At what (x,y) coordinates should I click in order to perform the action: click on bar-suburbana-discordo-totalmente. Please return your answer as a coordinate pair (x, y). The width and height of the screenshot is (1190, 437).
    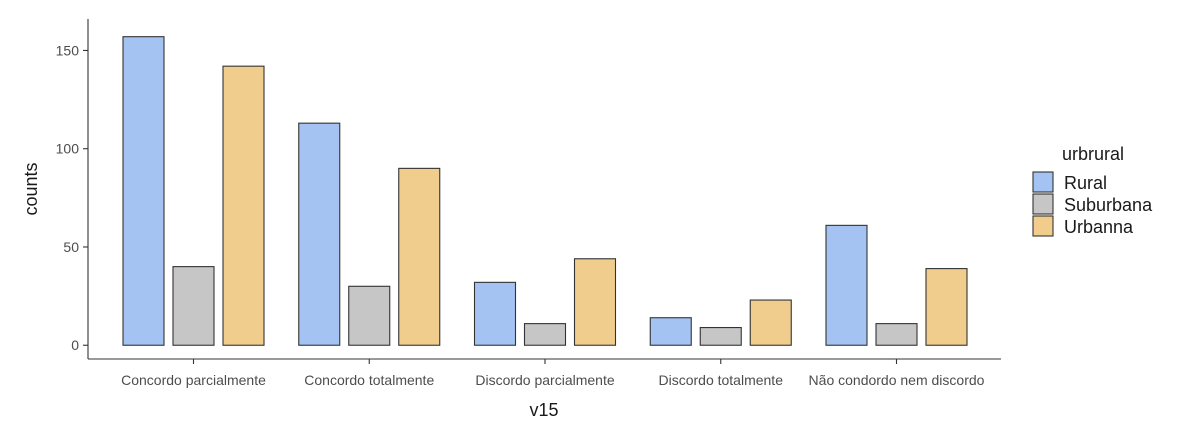
    Looking at the image, I should click on (720, 336).